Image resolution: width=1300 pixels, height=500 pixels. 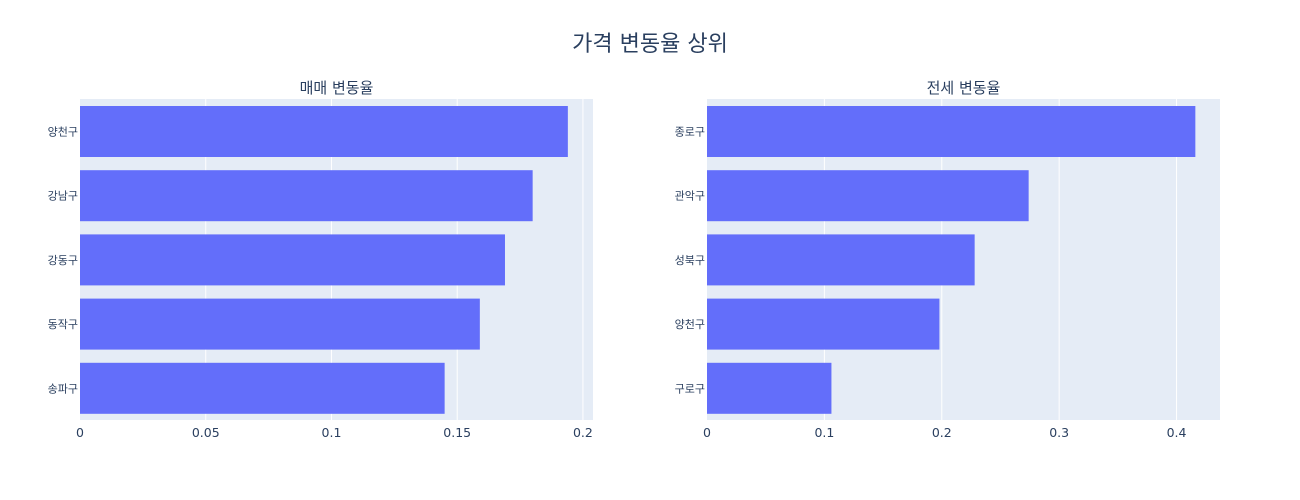 I want to click on x-tick-label: 0.3, so click(x=1059, y=432).